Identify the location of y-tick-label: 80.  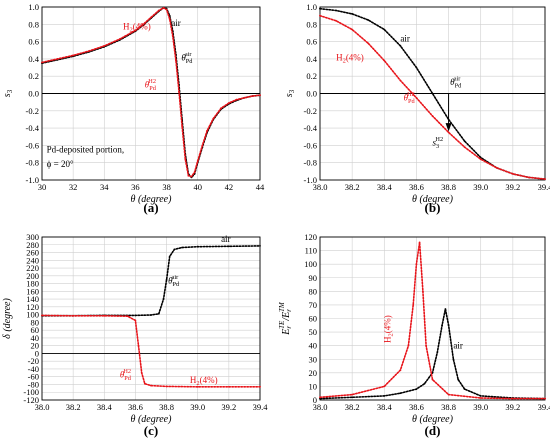
(313, 291).